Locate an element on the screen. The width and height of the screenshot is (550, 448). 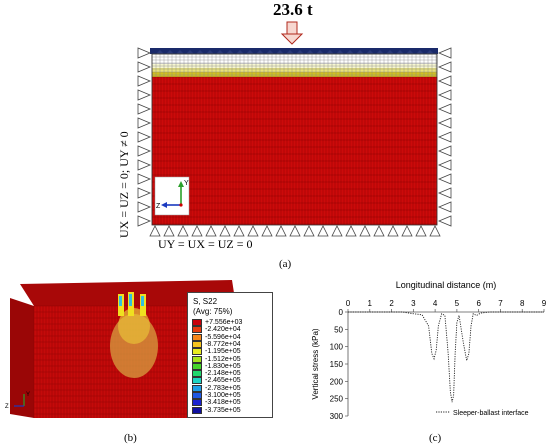
legend-row: -2.420e+04 is located at coordinates (230, 330).